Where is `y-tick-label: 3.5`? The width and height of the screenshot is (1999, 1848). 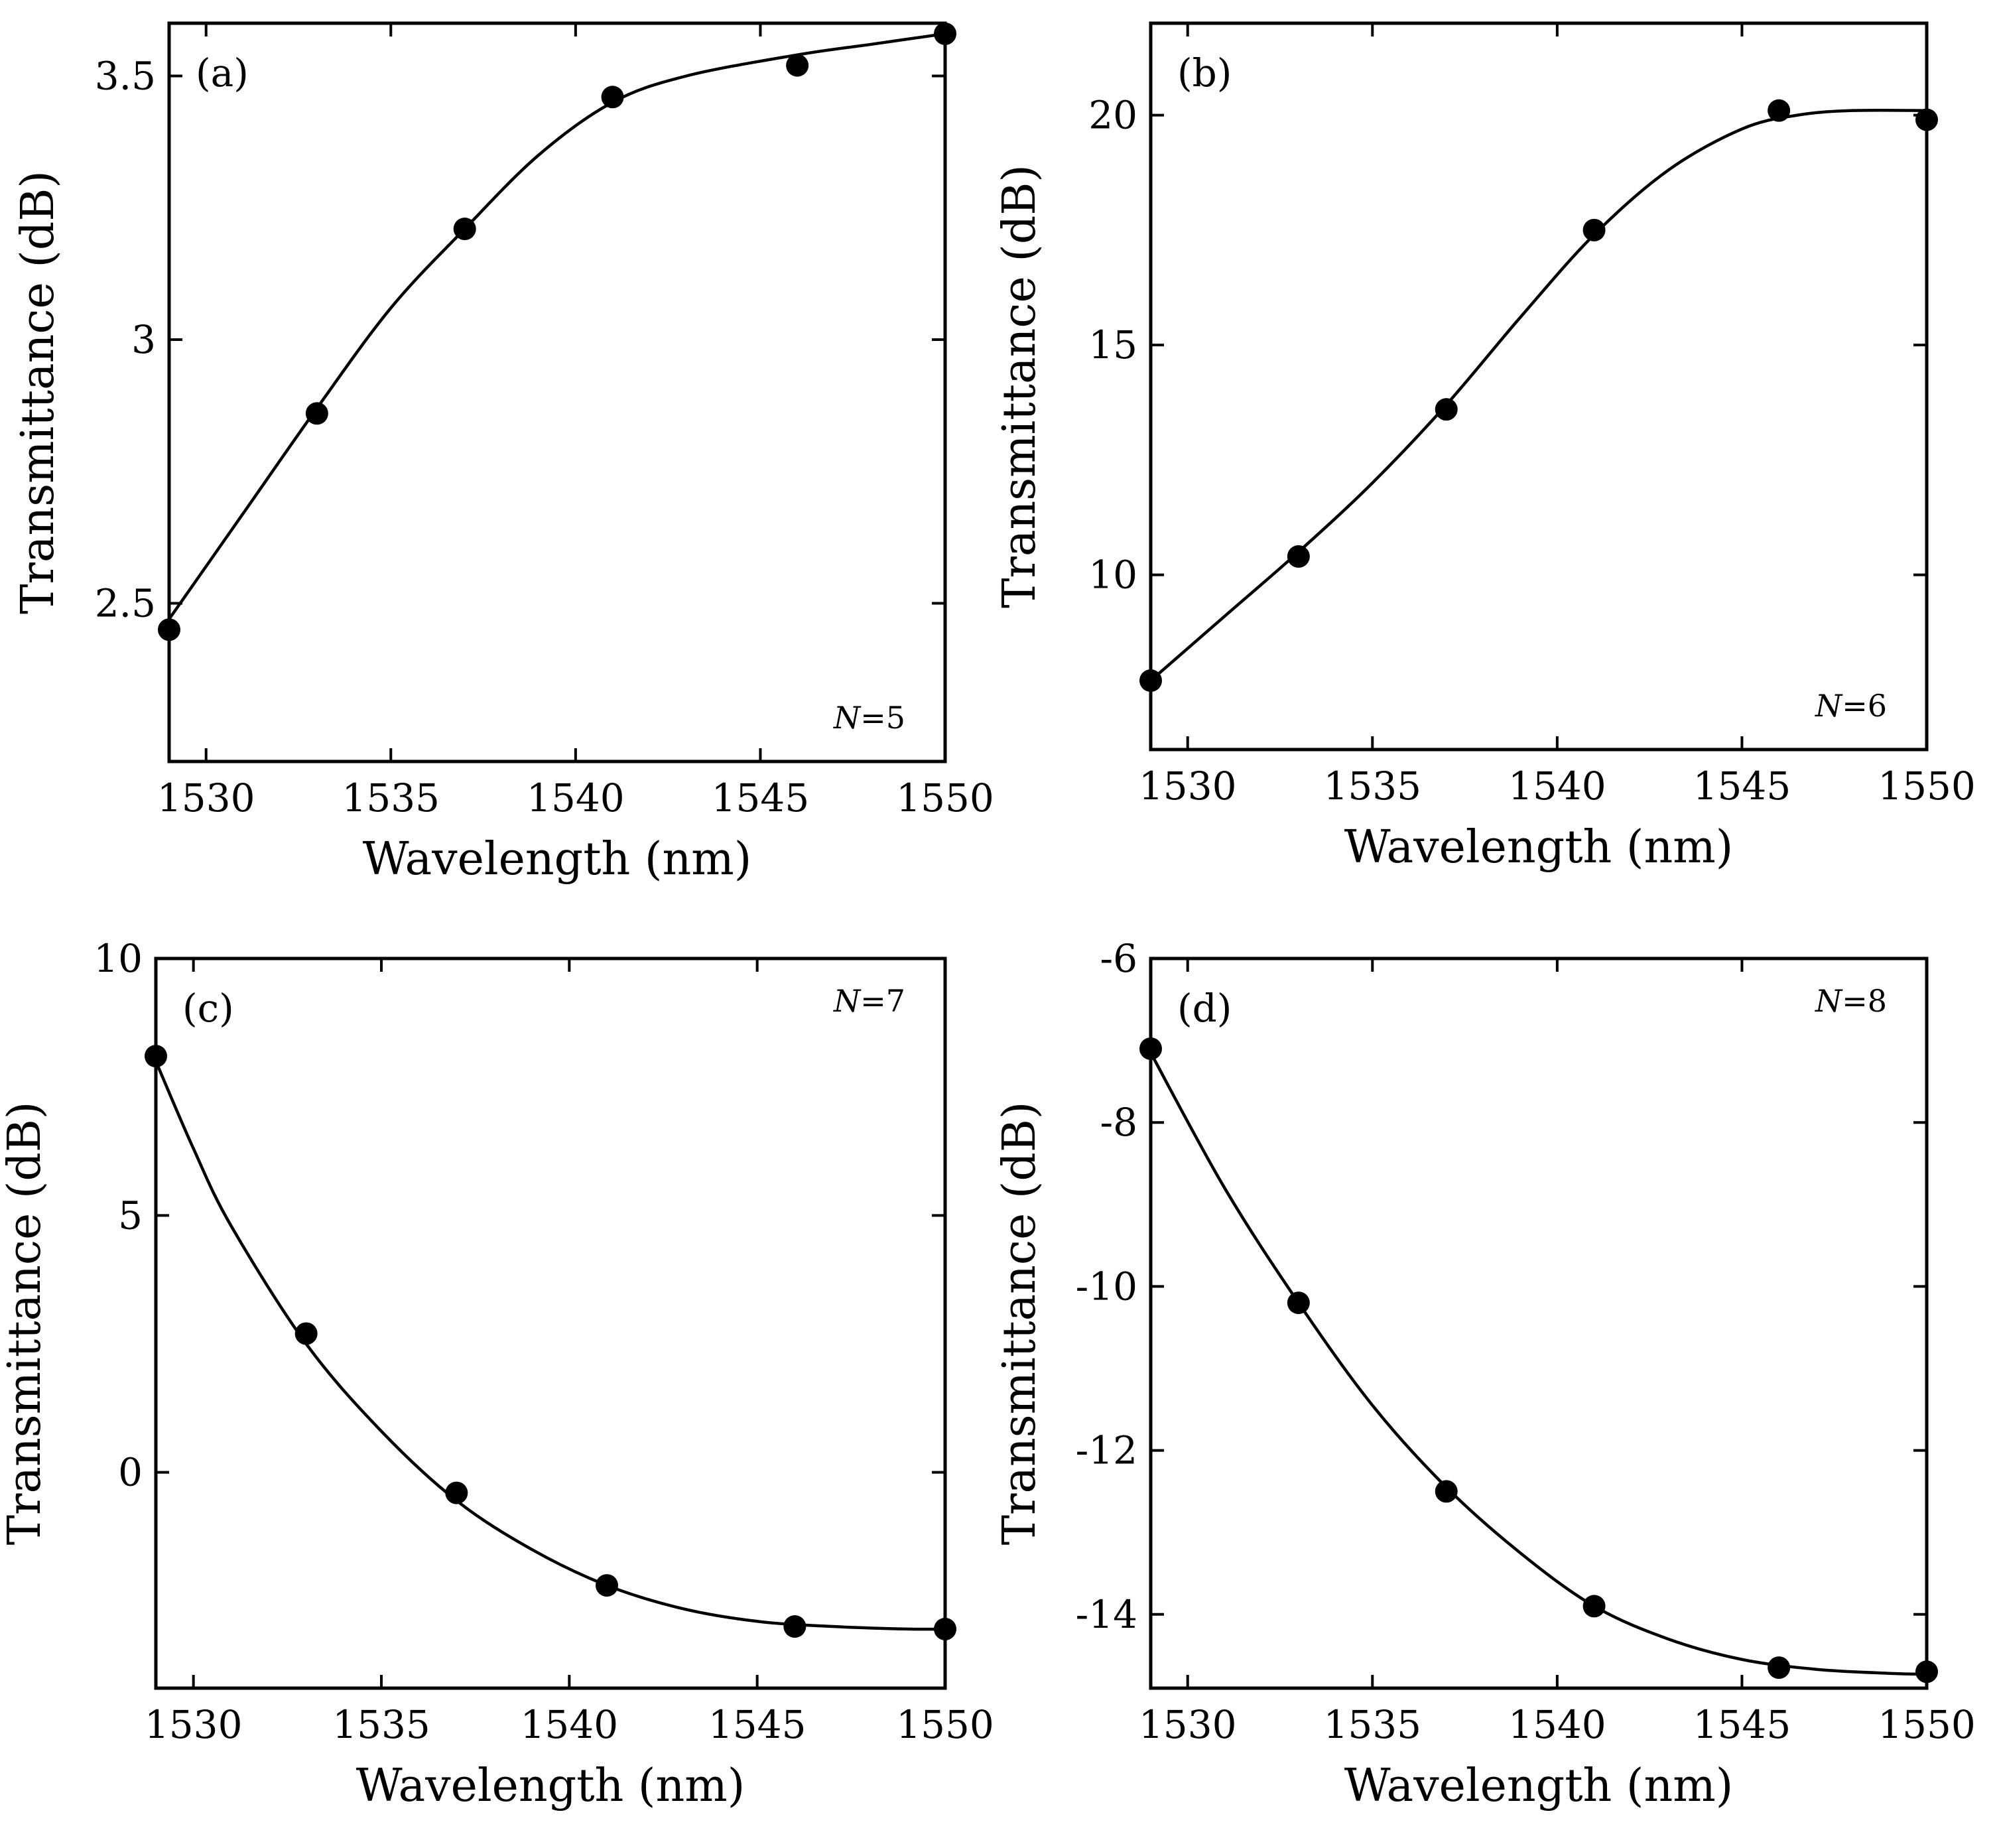 y-tick-label: 3.5 is located at coordinates (126, 76).